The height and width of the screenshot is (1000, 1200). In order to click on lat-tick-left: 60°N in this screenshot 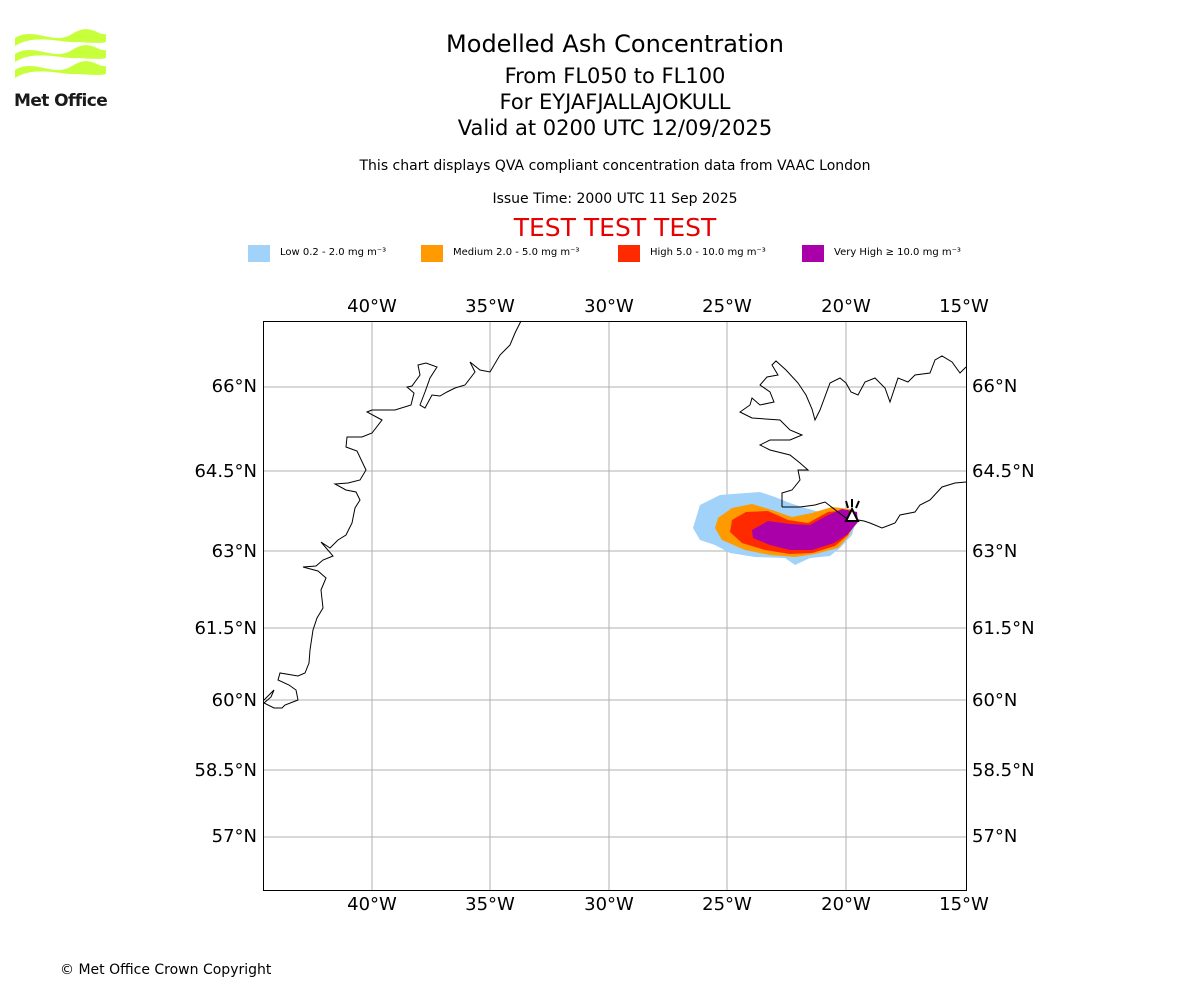, I will do `click(234, 700)`.